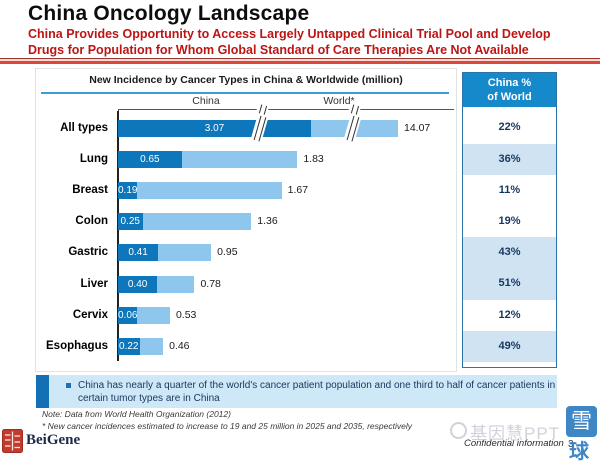 This screenshot has width=600, height=464. I want to click on world-value-label: 1.83, so click(313, 158).